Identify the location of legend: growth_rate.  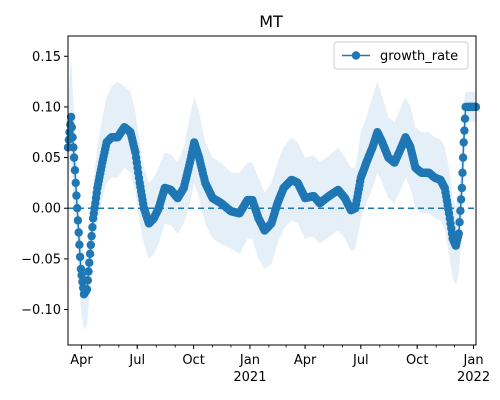
(401, 55).